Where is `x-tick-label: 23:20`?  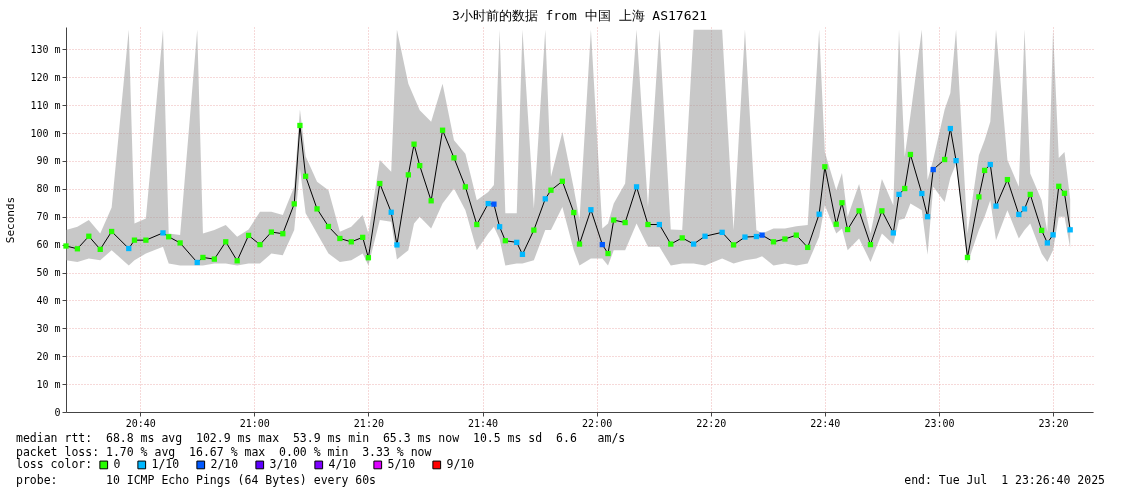
x-tick-label: 23:20 is located at coordinates (1053, 423).